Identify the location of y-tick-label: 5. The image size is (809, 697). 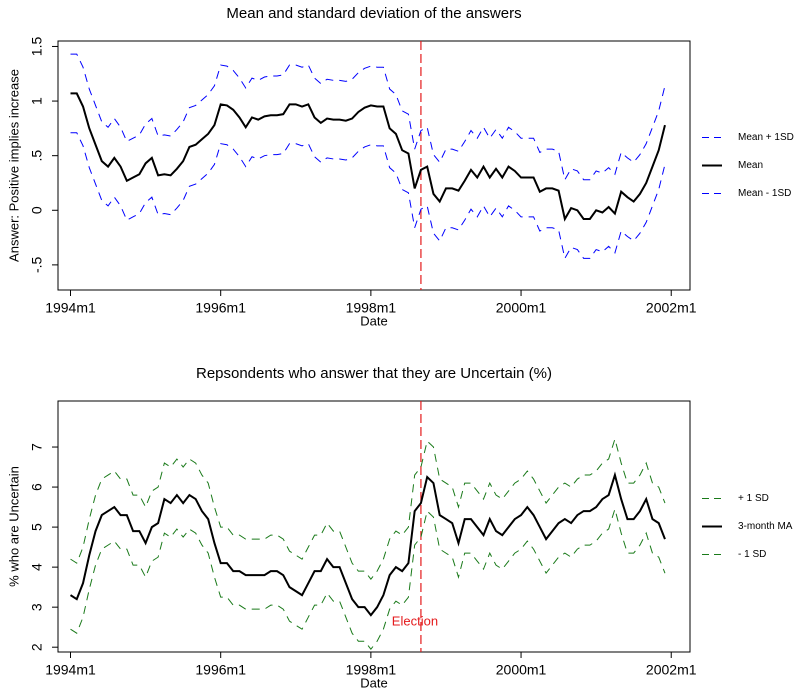
(37, 527).